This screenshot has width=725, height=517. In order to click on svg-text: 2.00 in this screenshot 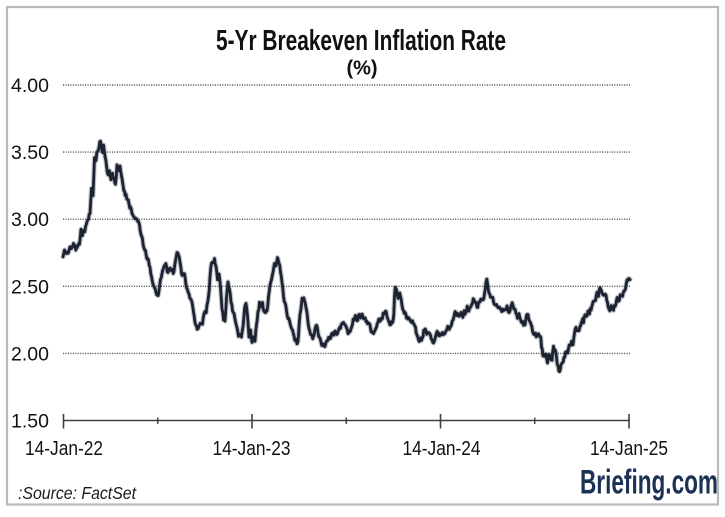, I will do `click(30, 354)`.